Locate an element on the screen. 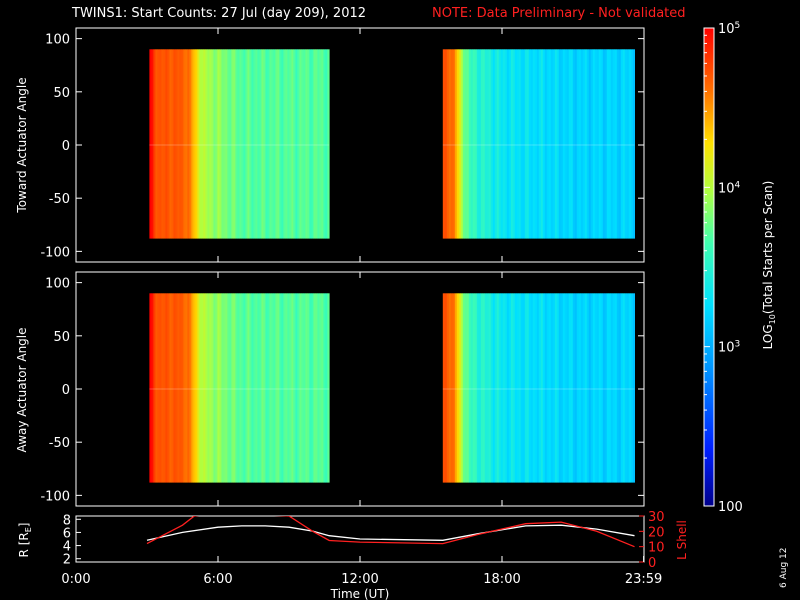 This screenshot has width=800, height=600. x-tick-label: 6:00 is located at coordinates (217, 579).